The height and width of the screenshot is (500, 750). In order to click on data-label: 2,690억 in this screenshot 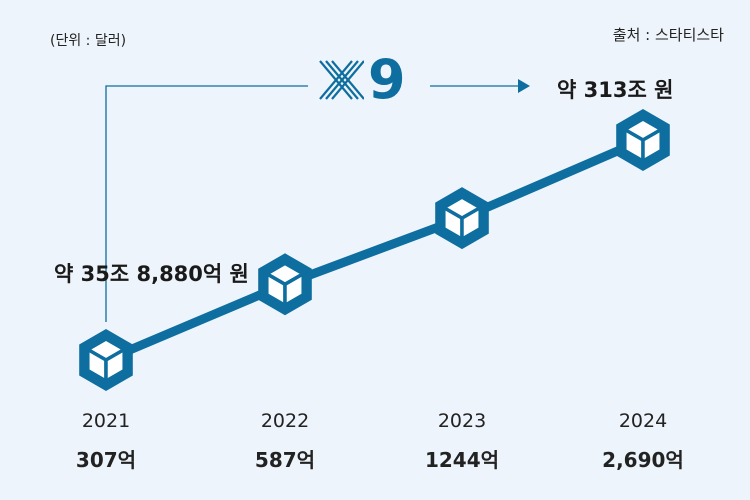, I will do `click(643, 460)`.